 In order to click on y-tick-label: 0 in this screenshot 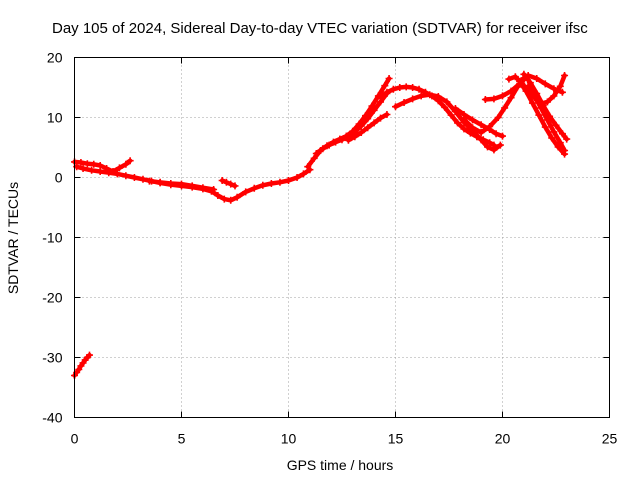, I will do `click(59, 178)`.